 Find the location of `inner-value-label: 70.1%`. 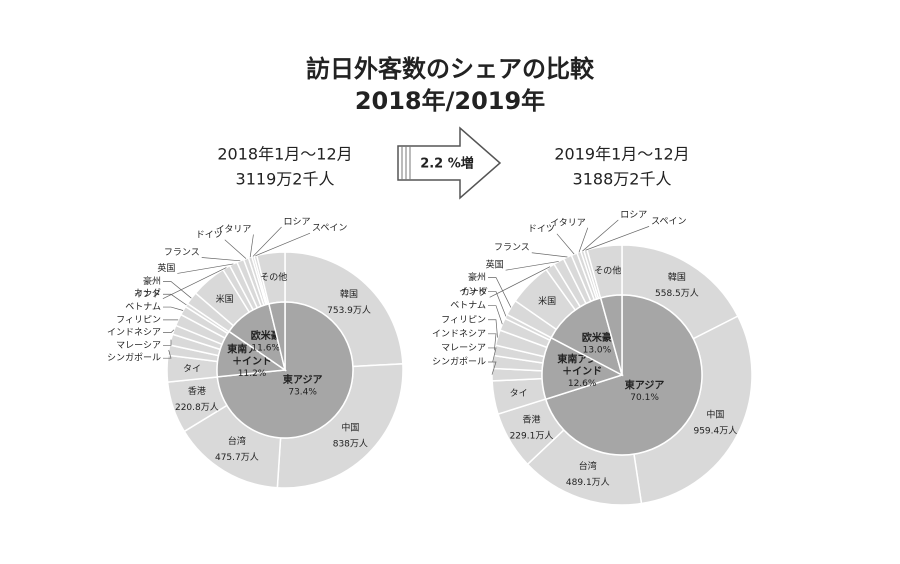

inner-value-label: 70.1% is located at coordinates (644, 398).